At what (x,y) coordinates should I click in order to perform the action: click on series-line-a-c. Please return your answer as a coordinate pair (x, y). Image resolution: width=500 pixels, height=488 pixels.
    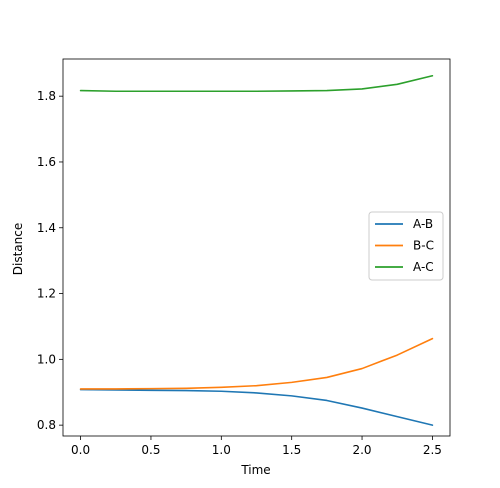
    Looking at the image, I should click on (256, 83).